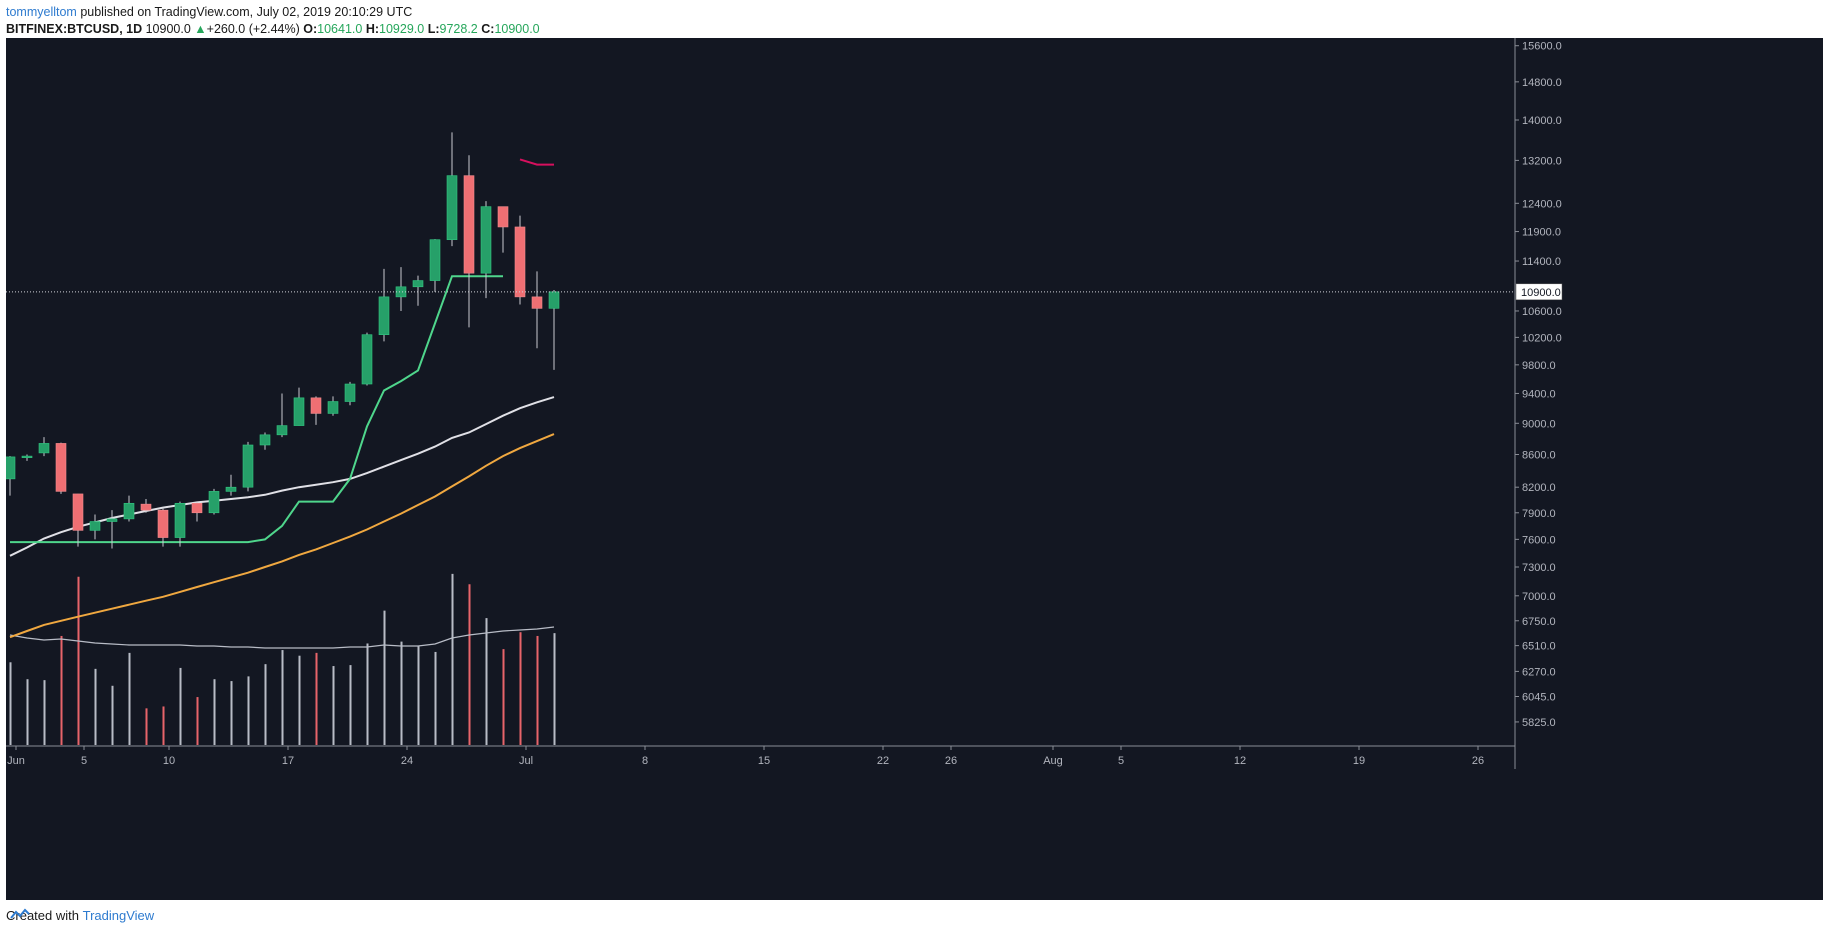 This screenshot has width=1828, height=934. Describe the element at coordinates (282, 476) in the screenshot. I see `sma-white-line` at that location.